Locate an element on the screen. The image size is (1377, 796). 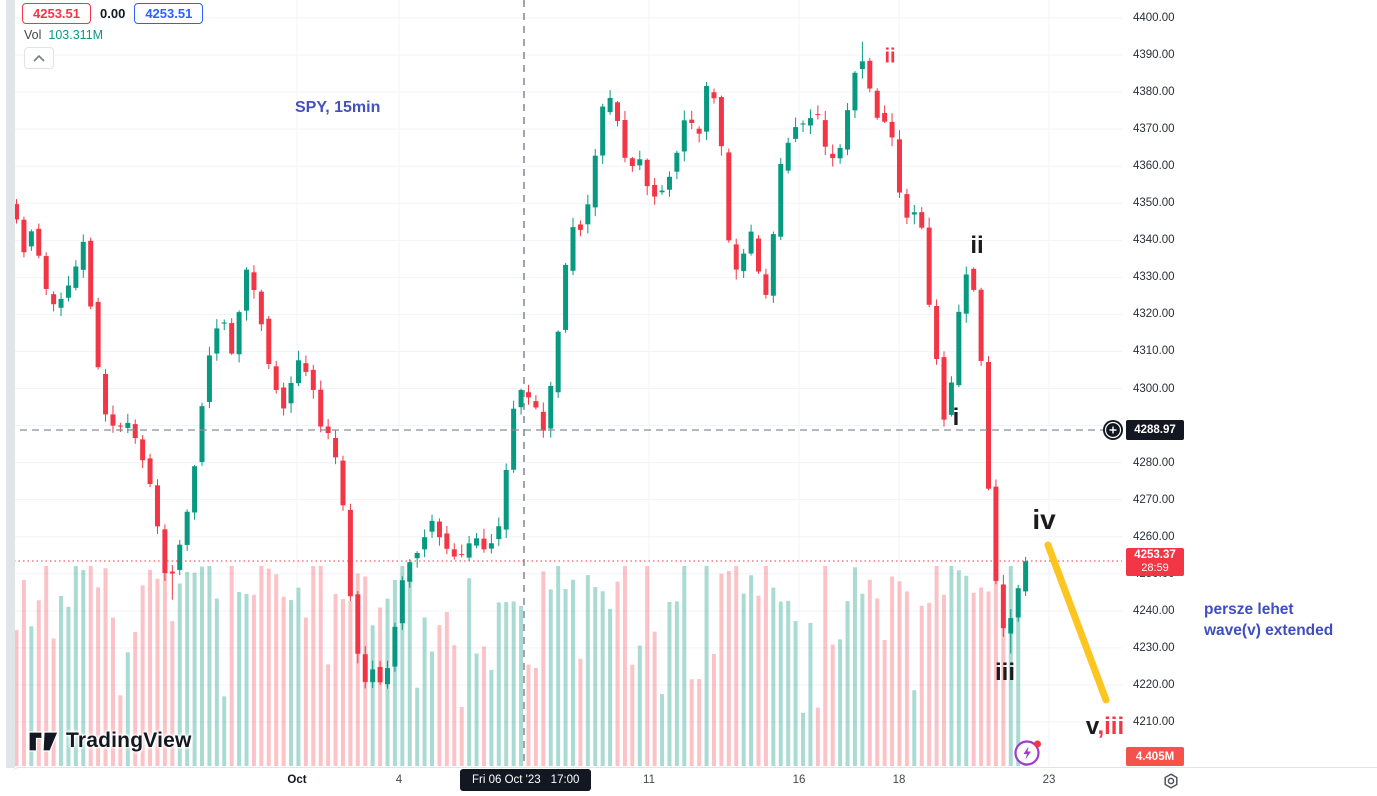
collapse-legend-button is located at coordinates (39, 58).